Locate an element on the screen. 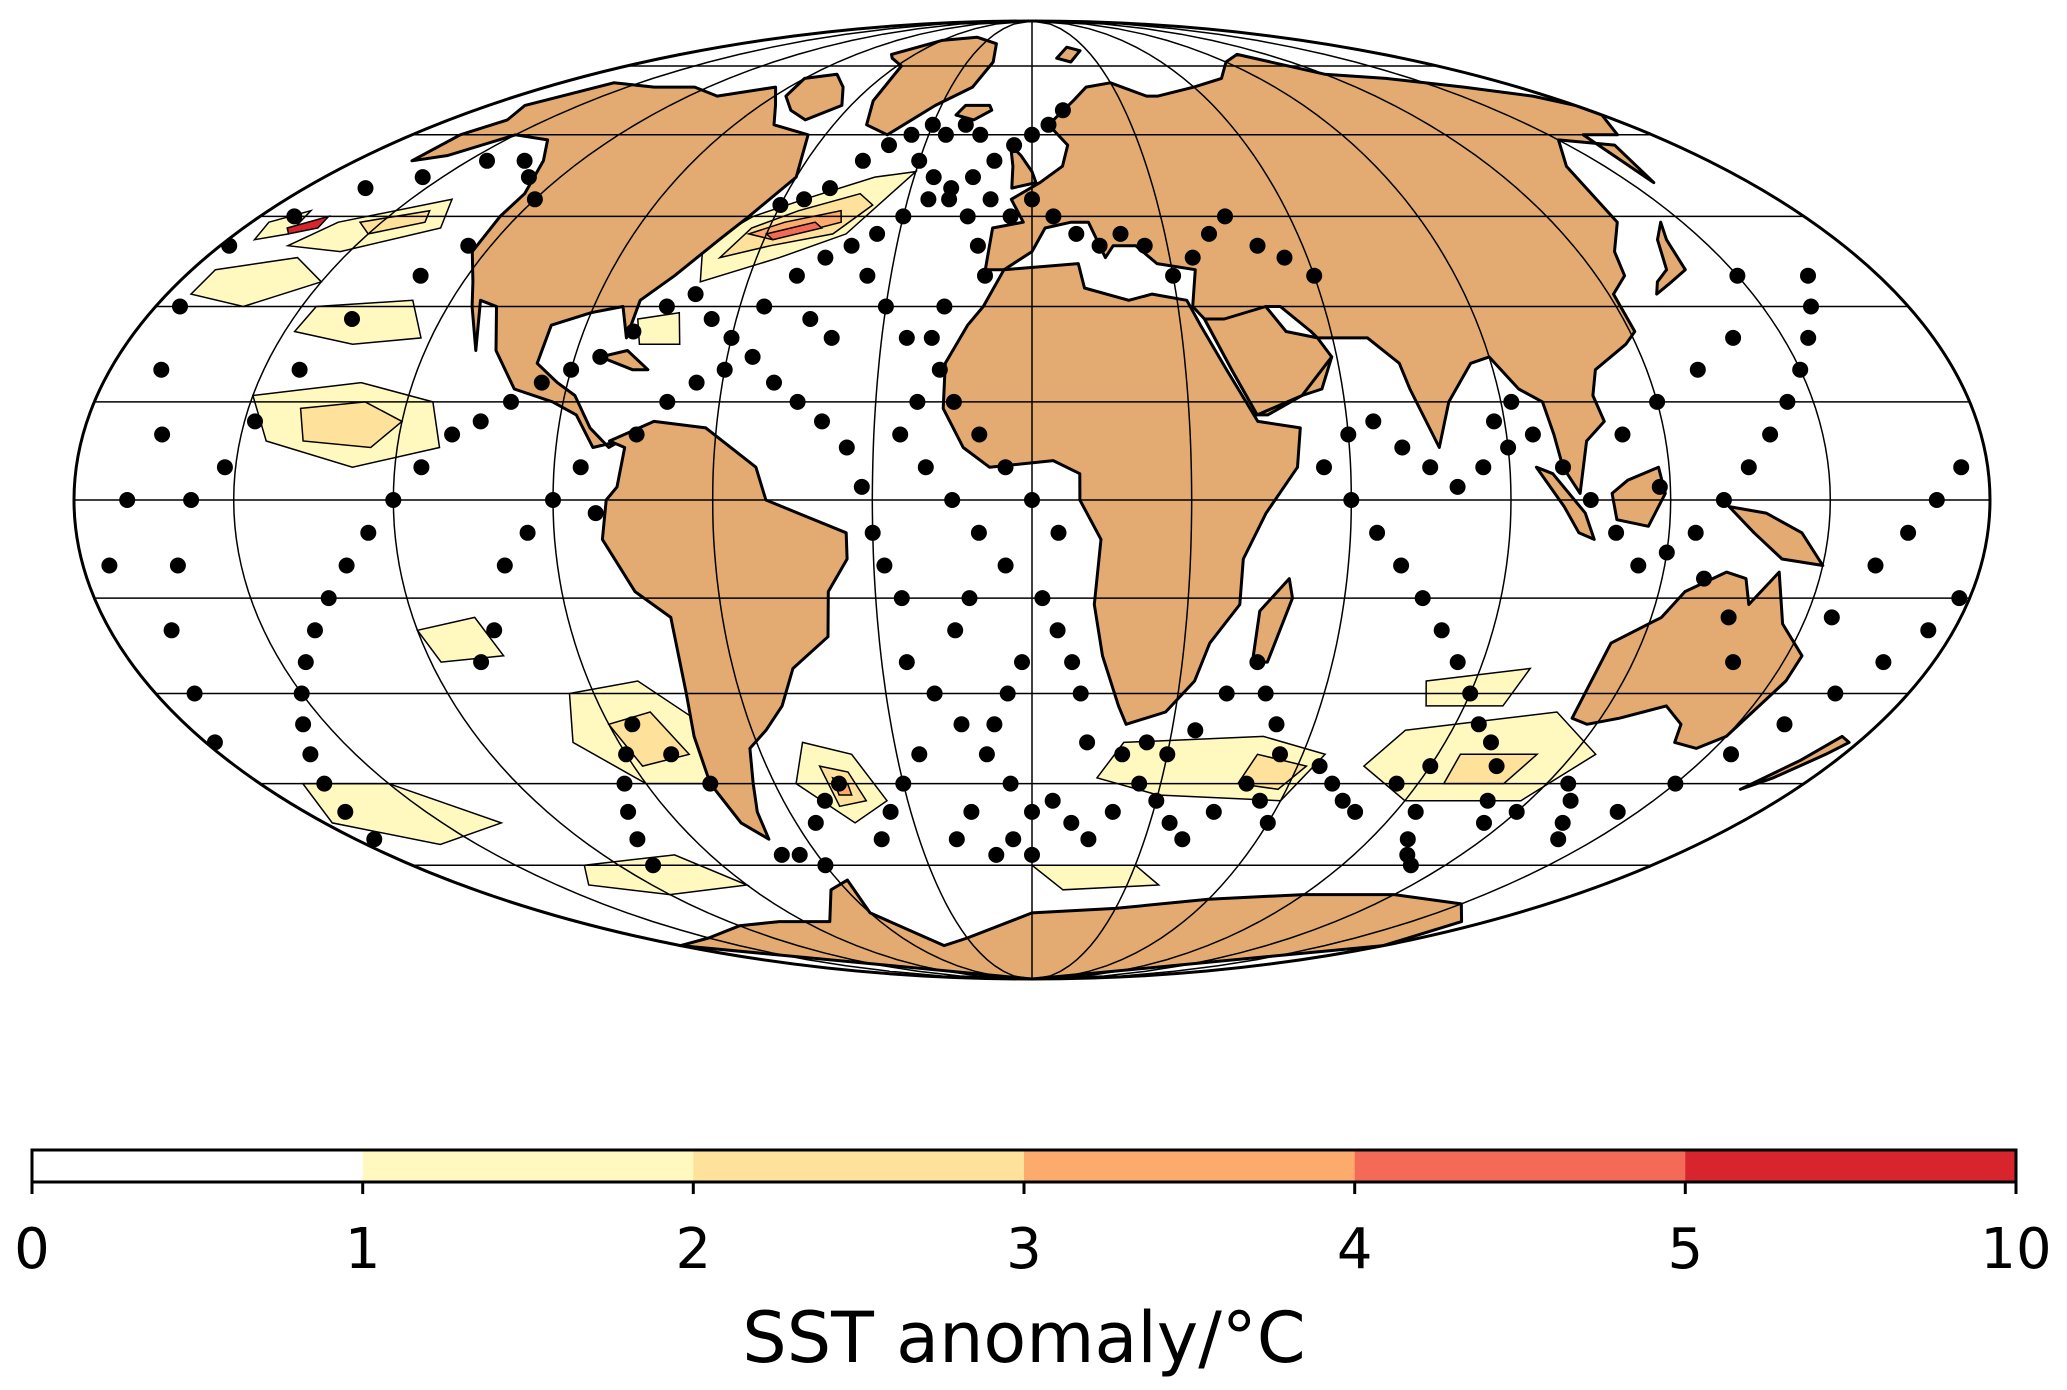 This screenshot has width=2067, height=1390. colorbar-segment is located at coordinates (859, 1166).